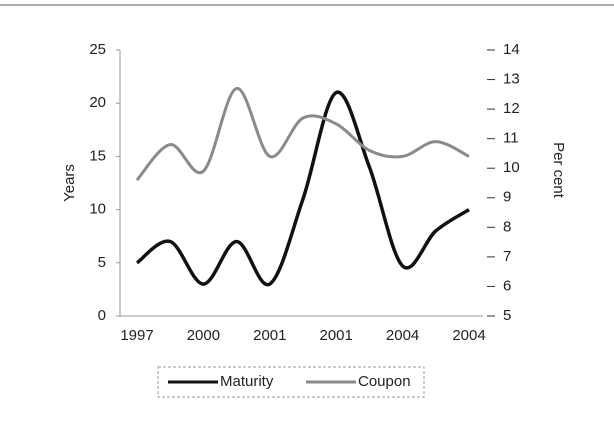  I want to click on y2-tick-label: 5, so click(507, 315).